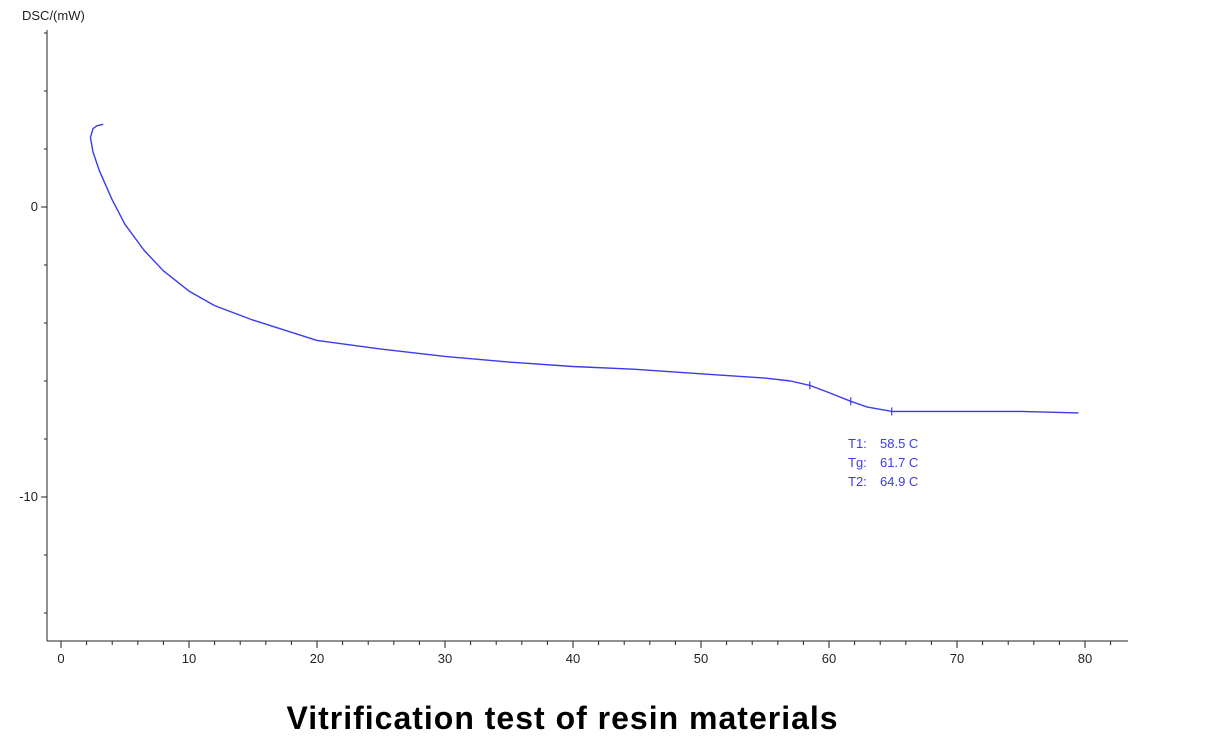 This screenshot has width=1219, height=741. I want to click on x-tick-label: 30, so click(445, 658).